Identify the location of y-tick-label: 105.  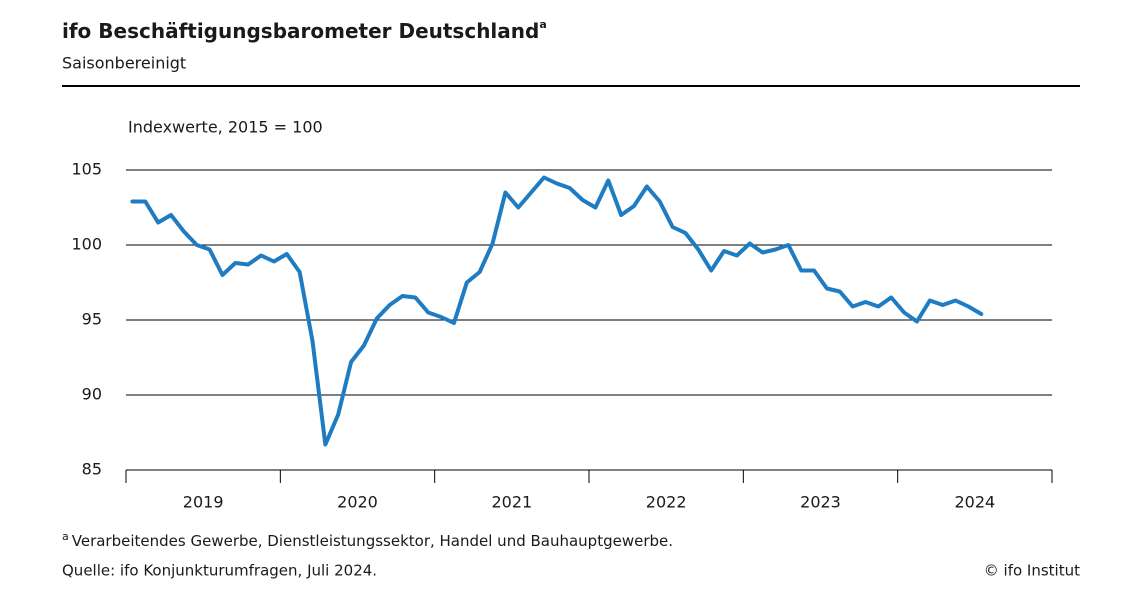
(86, 169).